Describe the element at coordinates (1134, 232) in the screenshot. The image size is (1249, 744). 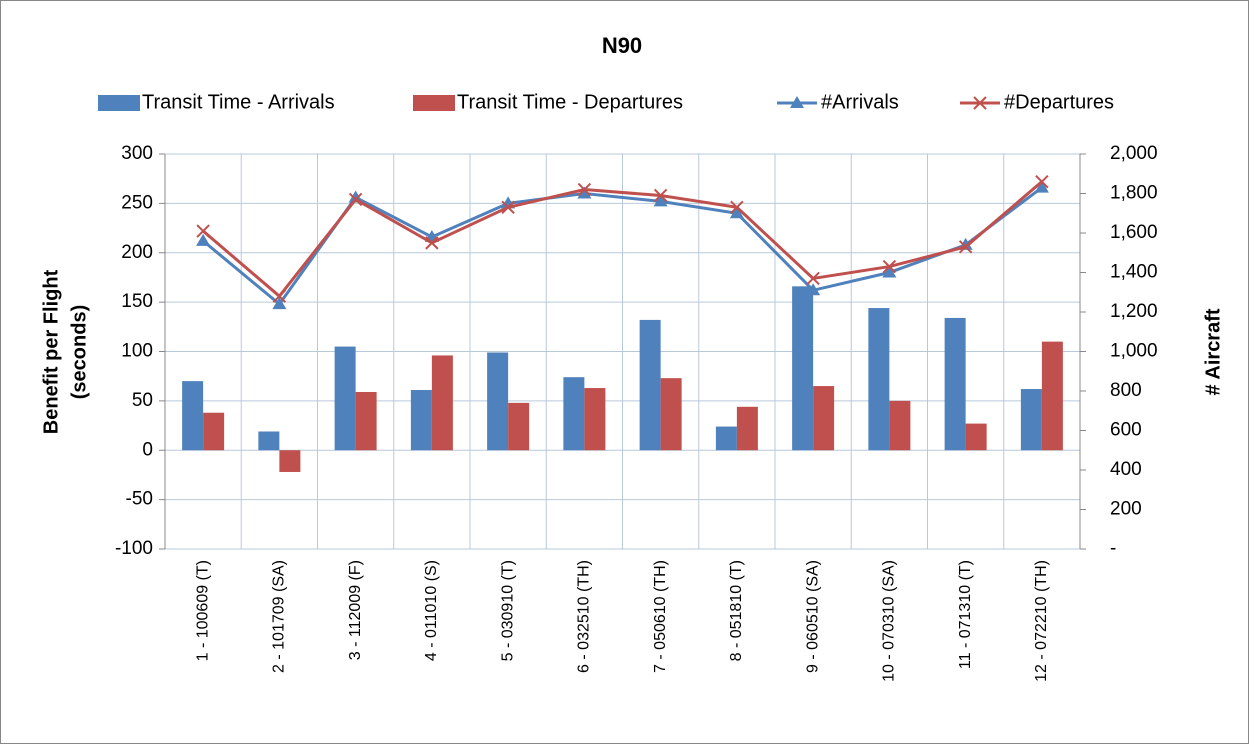
I see `y2-tick-label: 1,600` at that location.